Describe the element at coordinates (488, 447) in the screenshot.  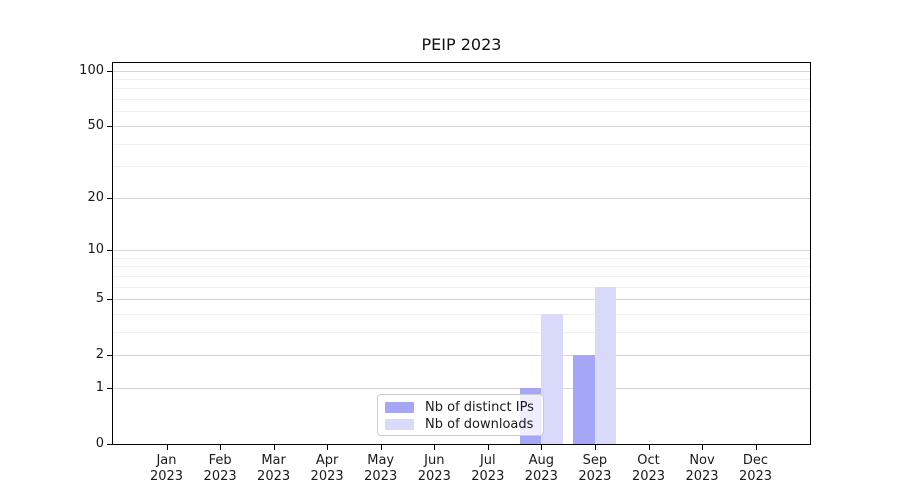
I see `x-tick-mark-jul` at that location.